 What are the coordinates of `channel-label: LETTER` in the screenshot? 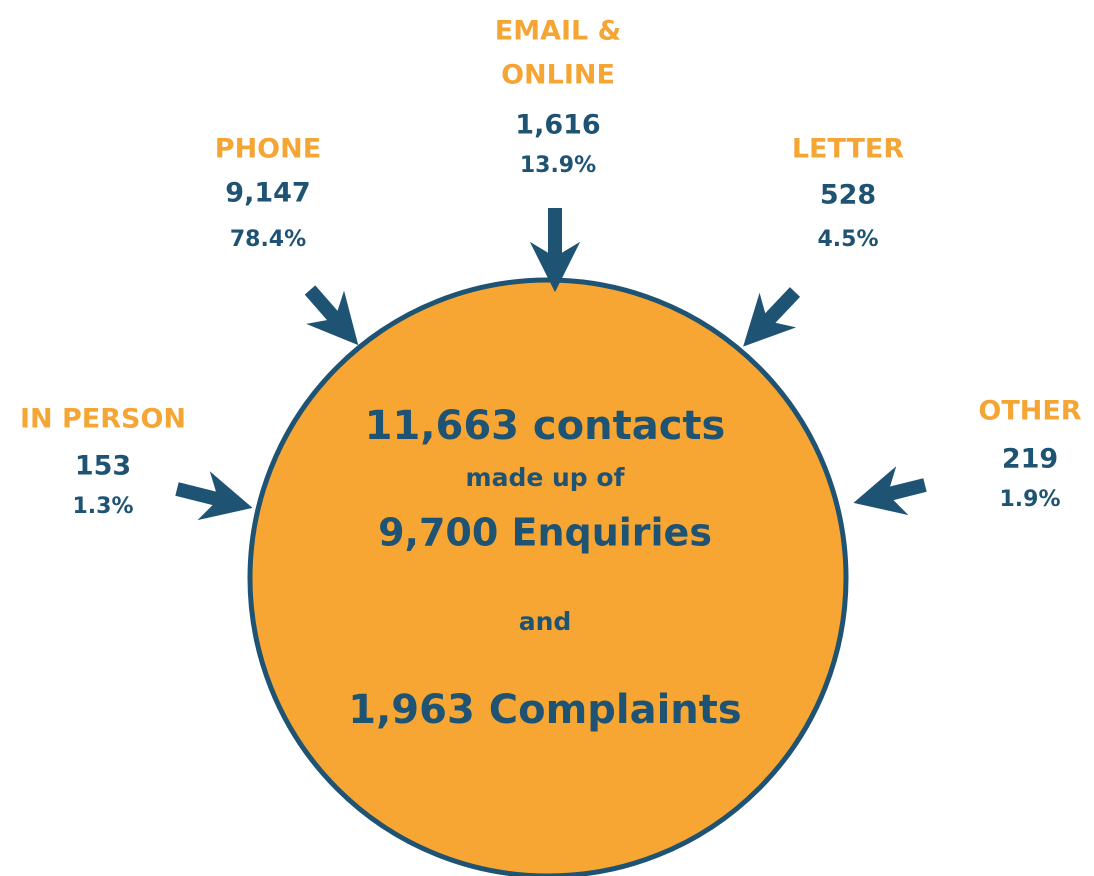 It's located at (848, 149).